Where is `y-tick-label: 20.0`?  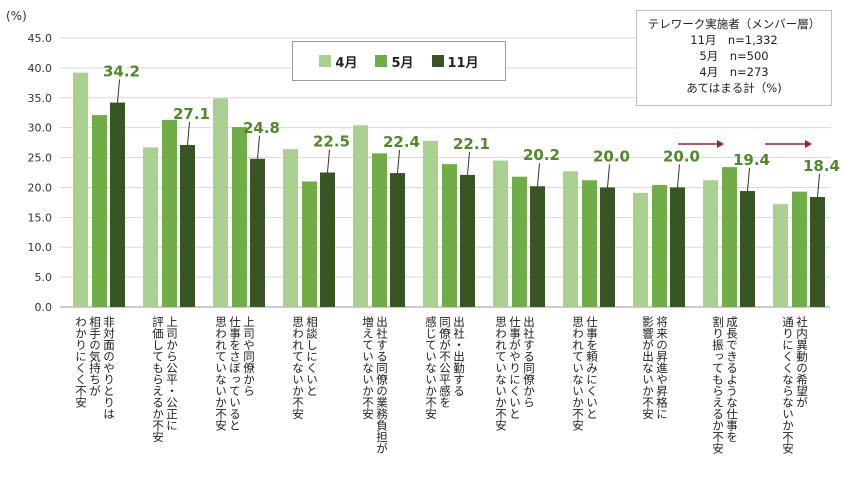
y-tick-label: 20.0 is located at coordinates (40, 187).